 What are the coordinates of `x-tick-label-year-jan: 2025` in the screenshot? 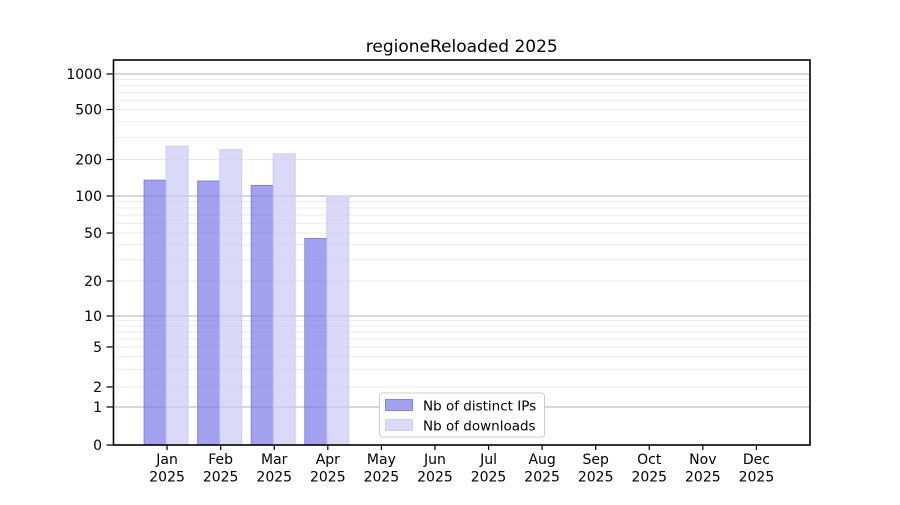 It's located at (167, 478).